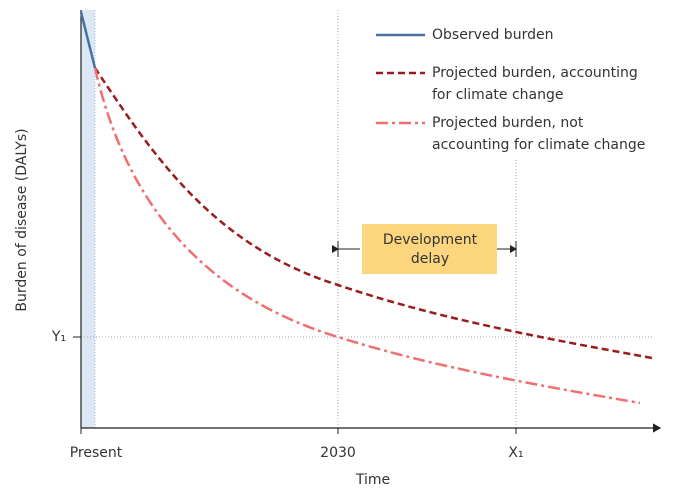 The width and height of the screenshot is (676, 491). Describe the element at coordinates (508, 123) in the screenshot. I see `legend-label: Projected burden, not` at that location.